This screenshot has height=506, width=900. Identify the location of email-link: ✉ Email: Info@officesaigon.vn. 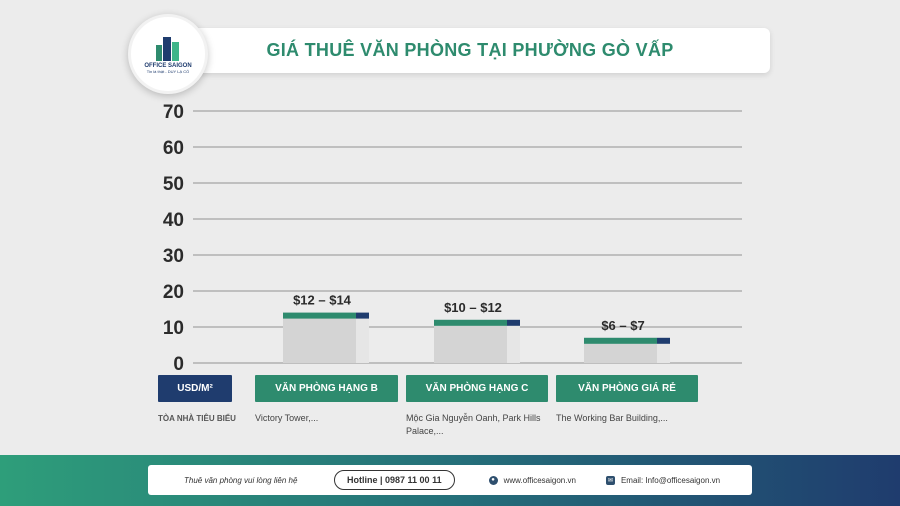
(663, 480).